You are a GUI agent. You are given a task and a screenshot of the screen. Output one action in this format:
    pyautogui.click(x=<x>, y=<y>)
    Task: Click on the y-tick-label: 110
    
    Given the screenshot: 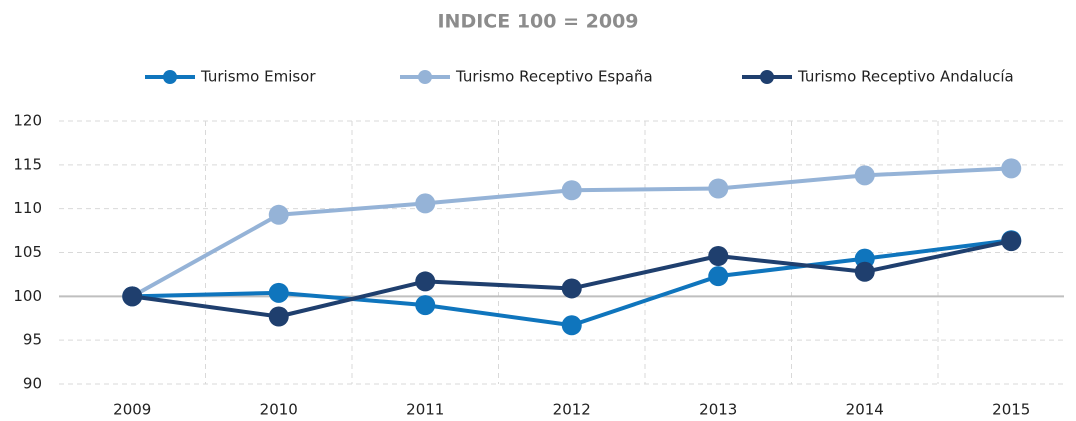 What is the action you would take?
    pyautogui.click(x=27, y=208)
    